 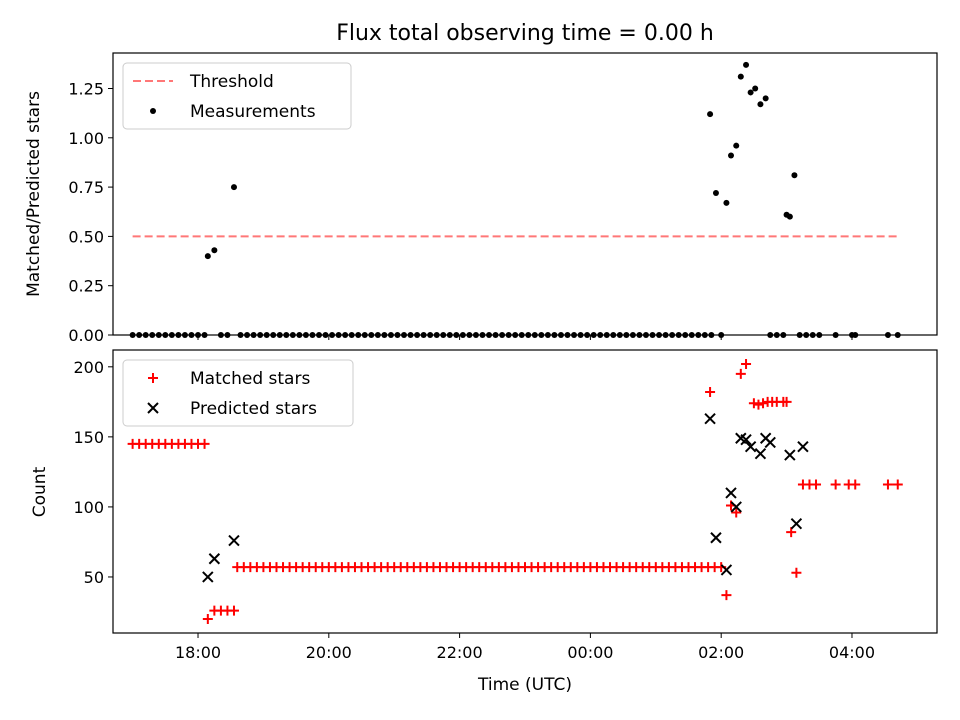 What do you see at coordinates (460, 652) in the screenshot?
I see `x-tick-label: 22:00` at bounding box center [460, 652].